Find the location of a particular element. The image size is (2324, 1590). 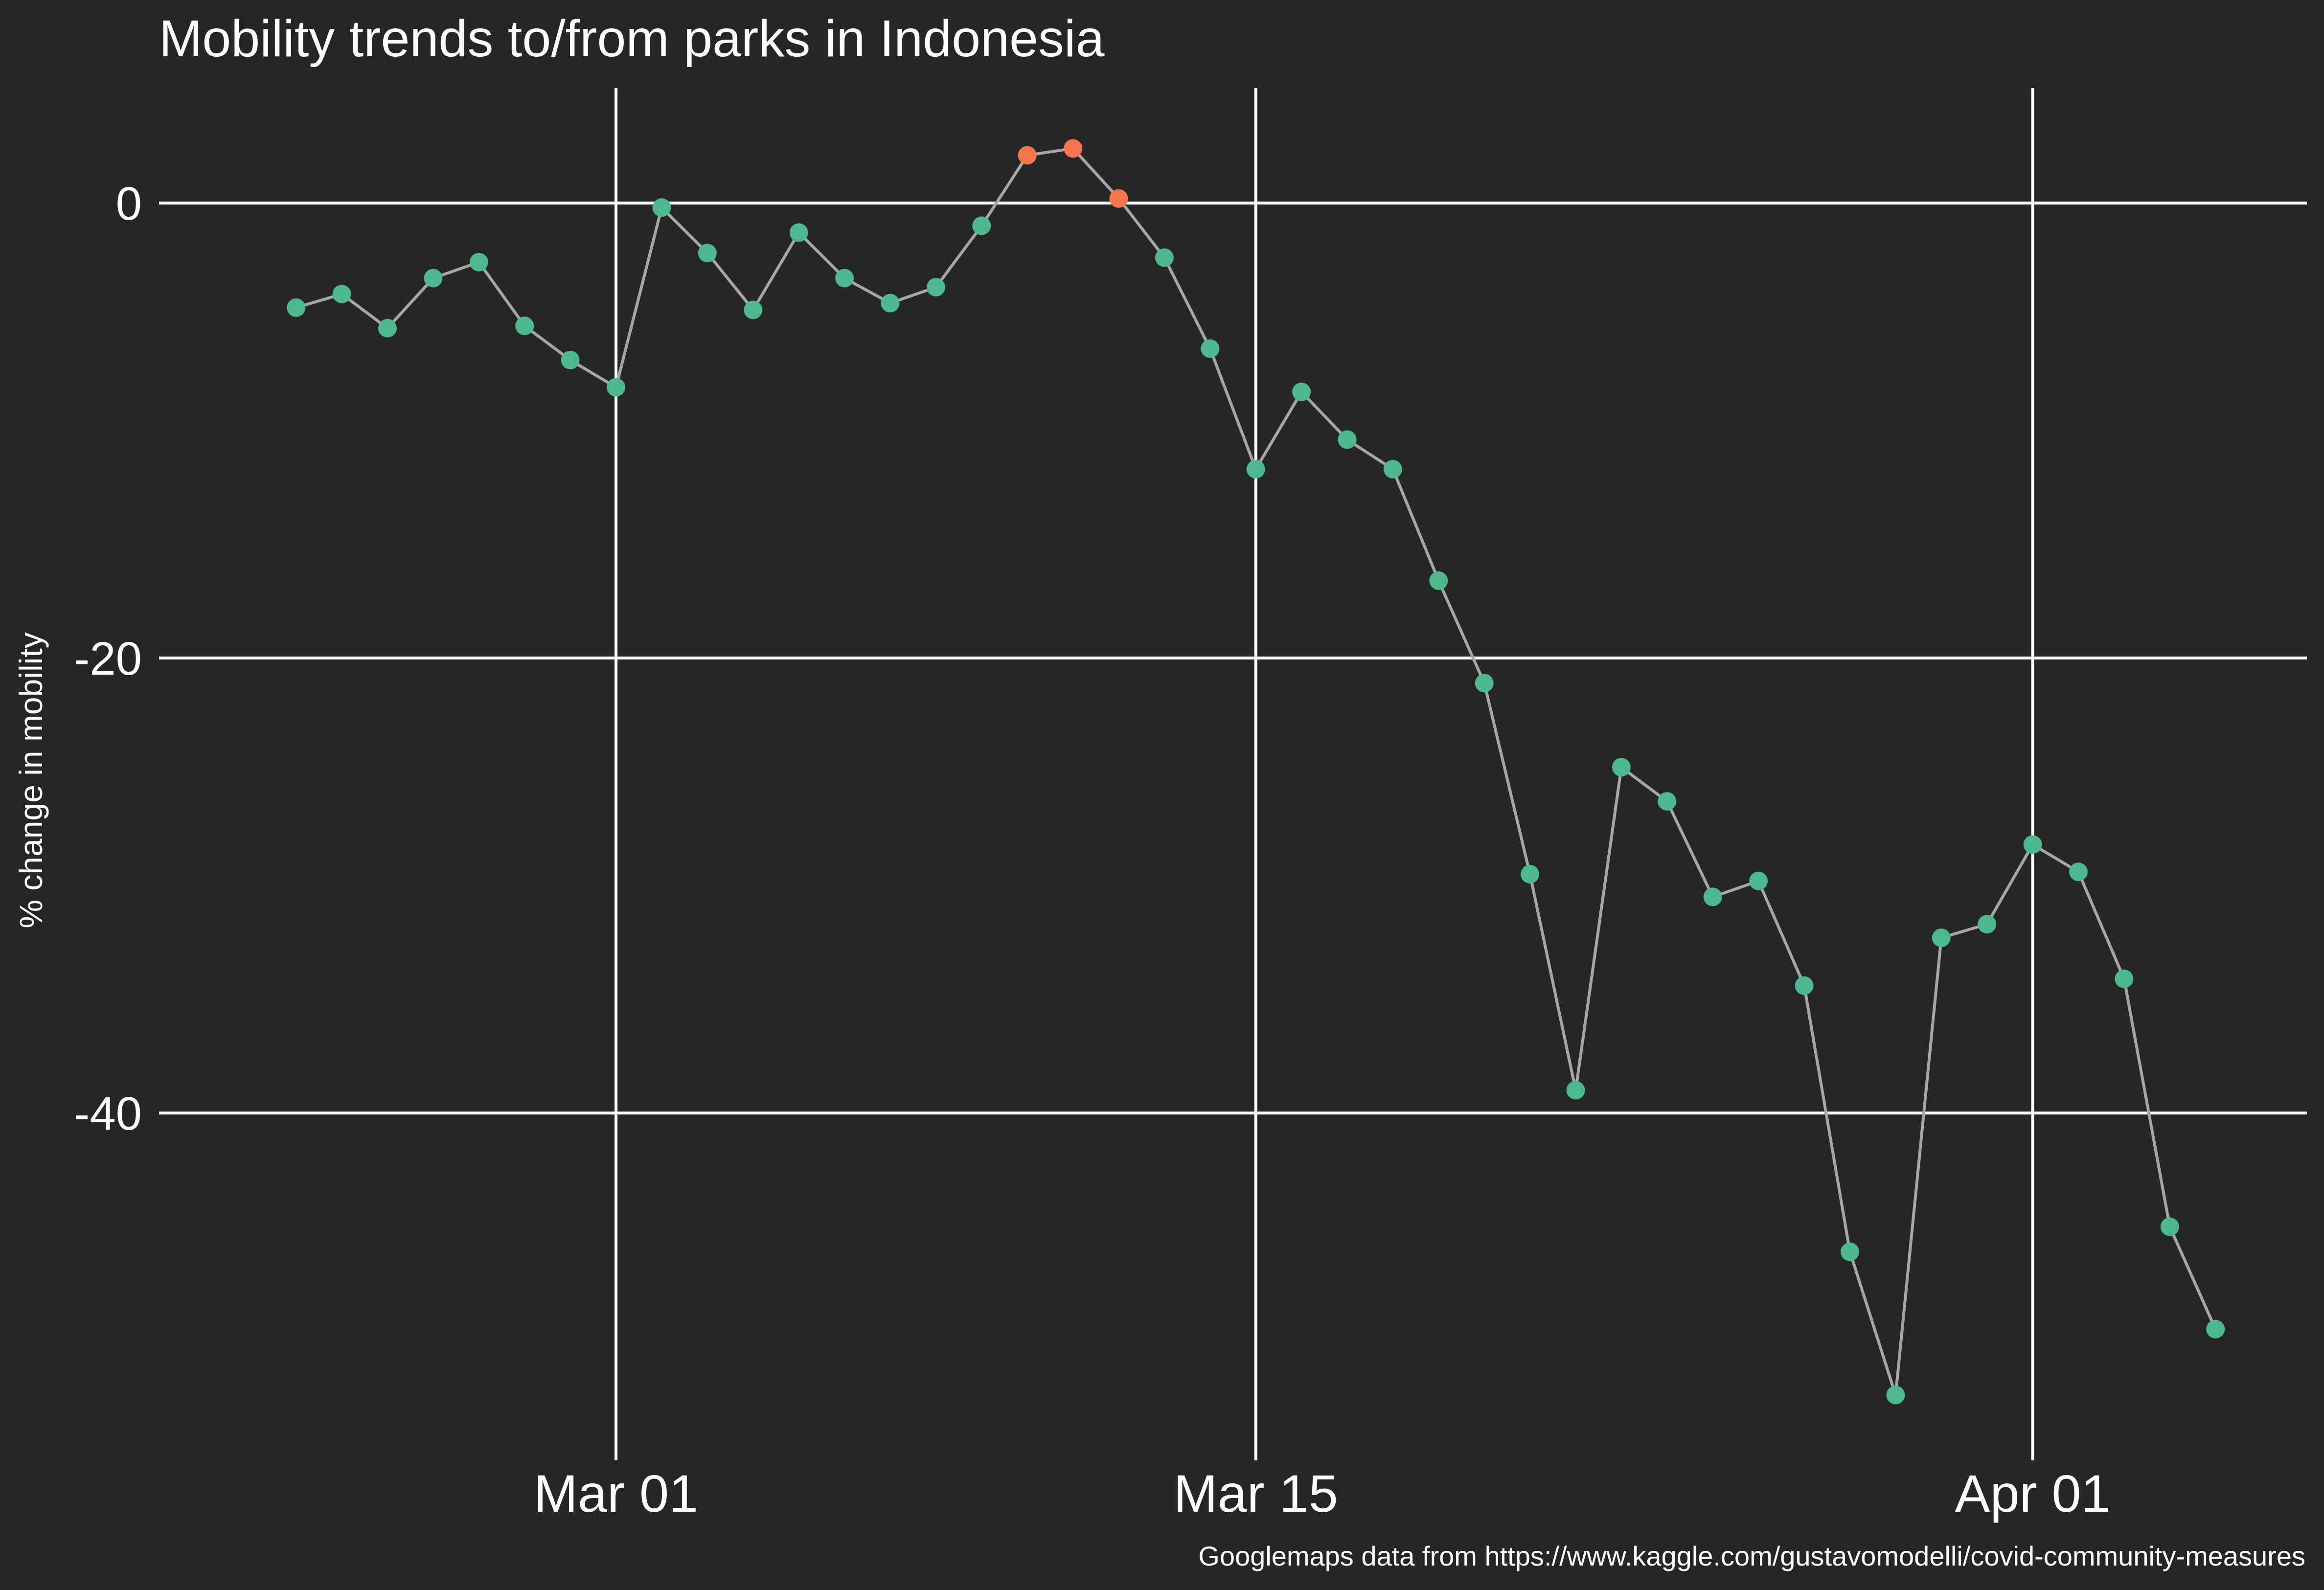

x-tick-label: Apr 01 is located at coordinates (2032, 1494).